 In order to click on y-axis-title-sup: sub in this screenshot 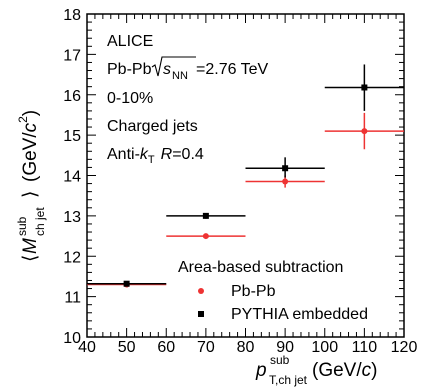, I will do `click(22, 226)`.